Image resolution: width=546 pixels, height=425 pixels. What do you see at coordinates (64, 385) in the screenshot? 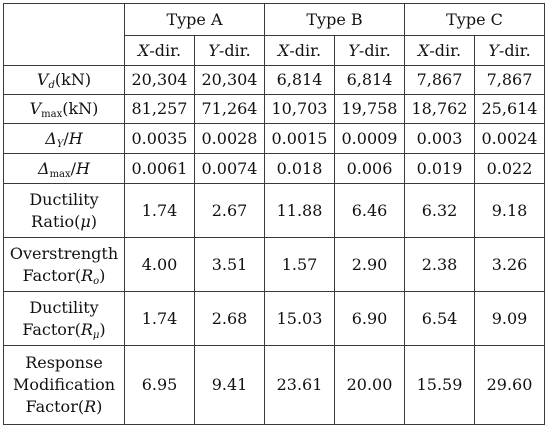
I see `row-label-response-modification: Response Modification Factor(R)` at bounding box center [64, 385].